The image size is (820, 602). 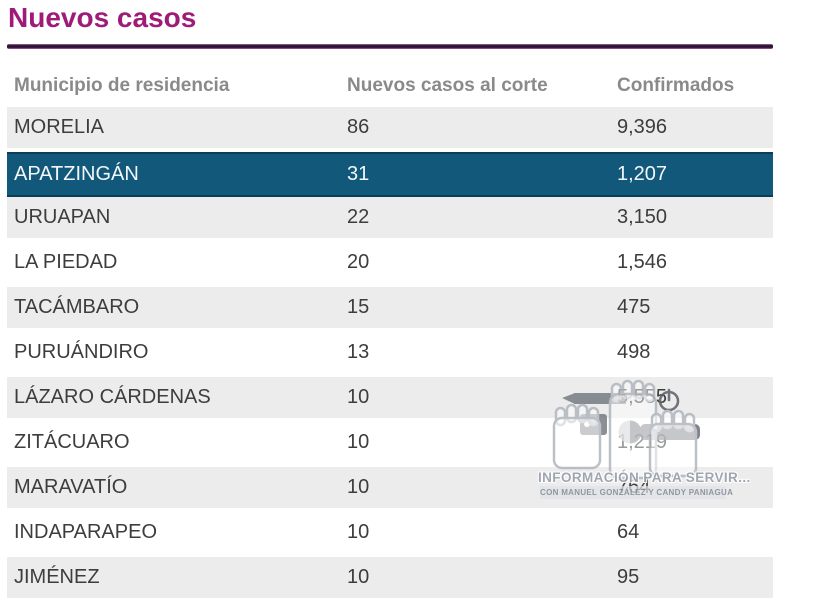 What do you see at coordinates (57, 577) in the screenshot?
I see `cell-municipio: JIMÉNEZ` at bounding box center [57, 577].